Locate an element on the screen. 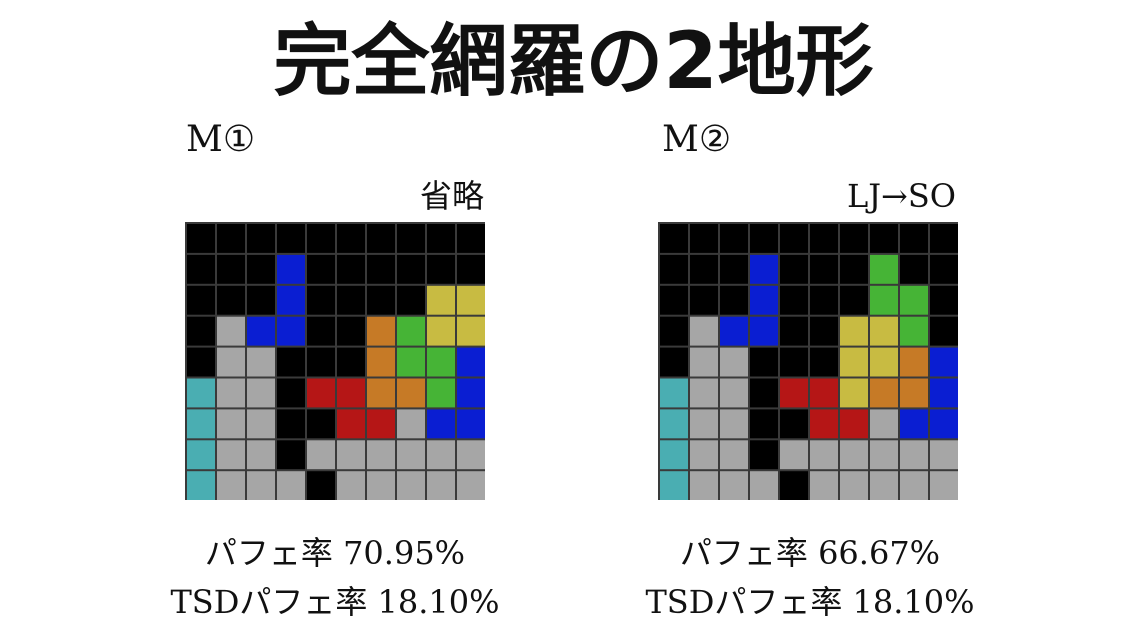 The width and height of the screenshot is (1147, 642). panel-label: M② is located at coordinates (697, 139).